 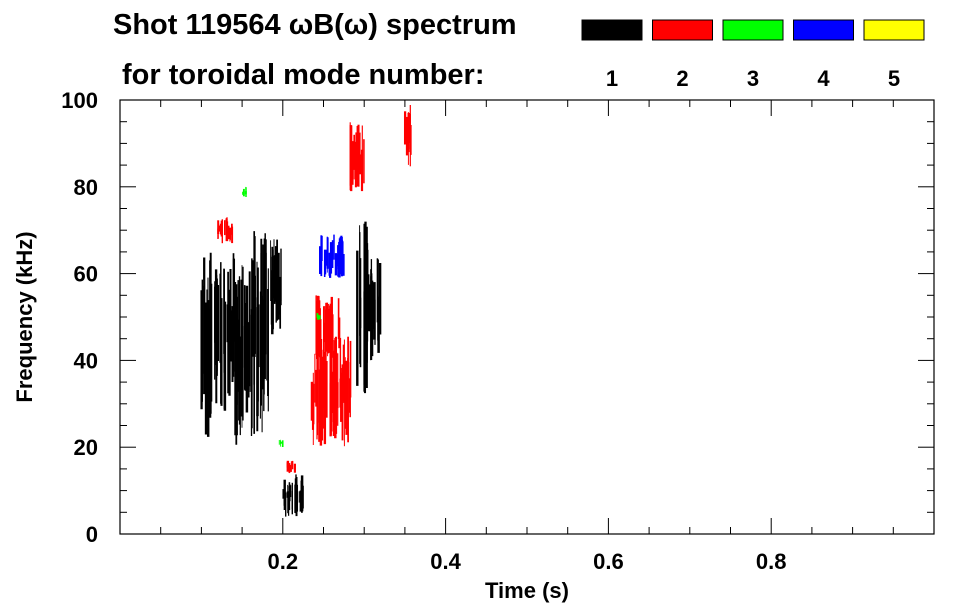 I want to click on legend-label-2: 2, so click(x=682, y=78).